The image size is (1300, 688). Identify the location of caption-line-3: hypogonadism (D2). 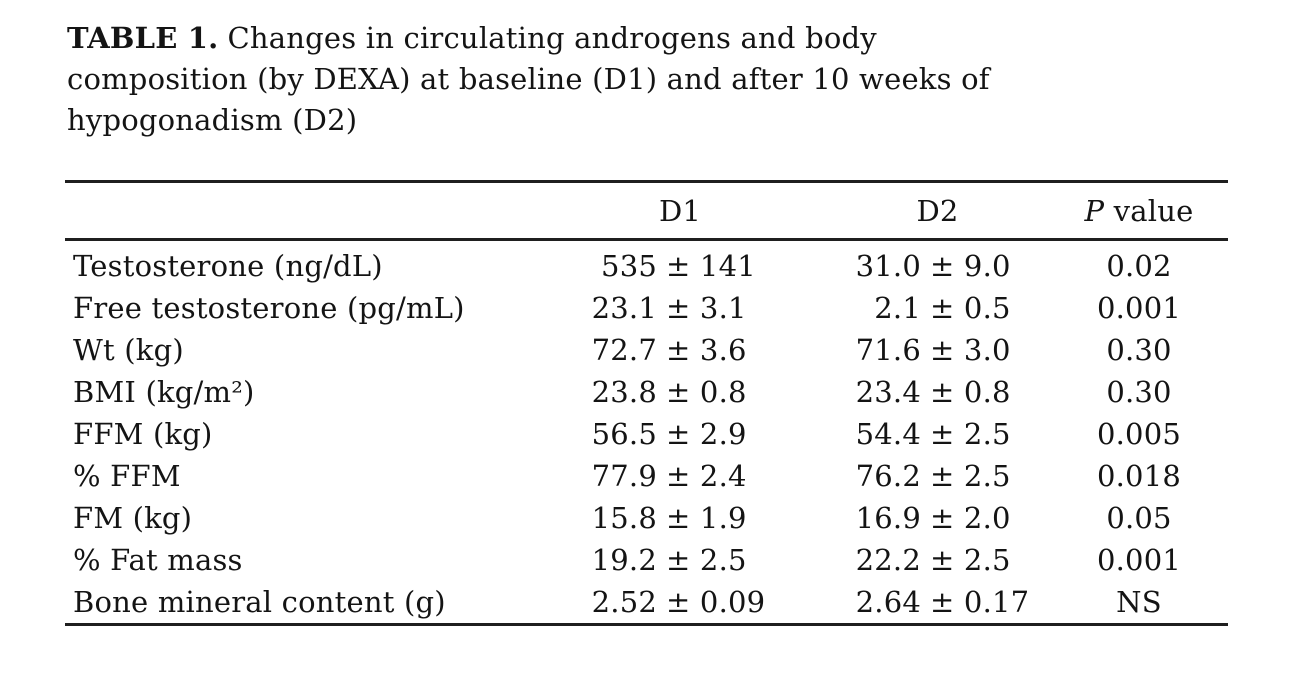
(212, 120).